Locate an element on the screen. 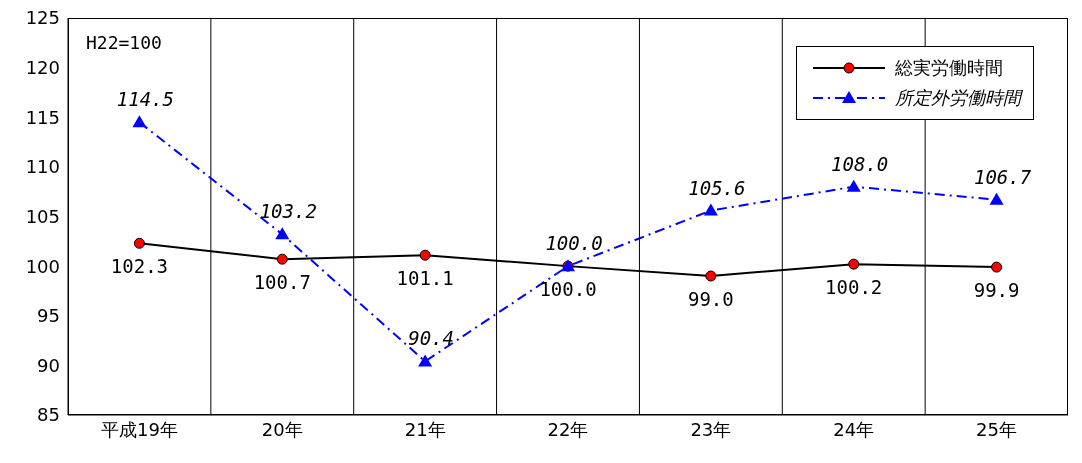 The width and height of the screenshot is (1082, 463). data-label: 105.6 is located at coordinates (717, 187).